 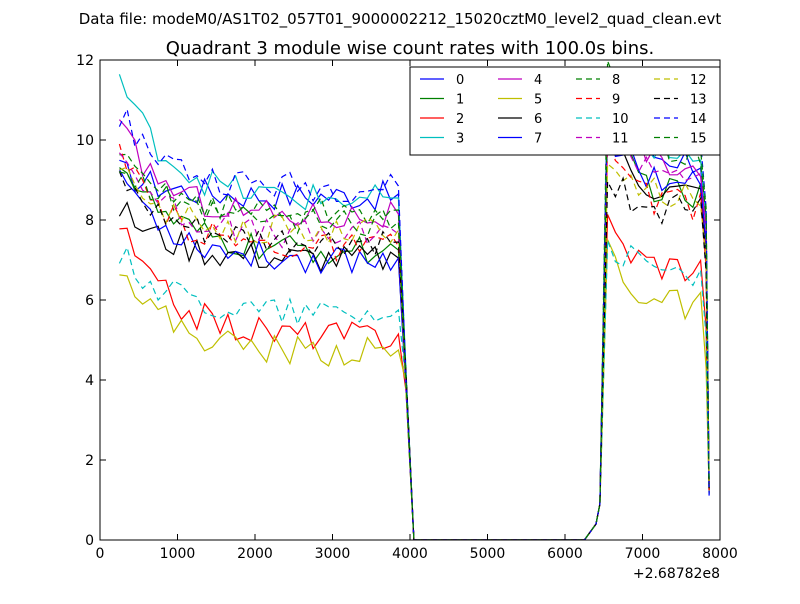 I want to click on x-offset-label: +2.68782e8, so click(x=676, y=574).